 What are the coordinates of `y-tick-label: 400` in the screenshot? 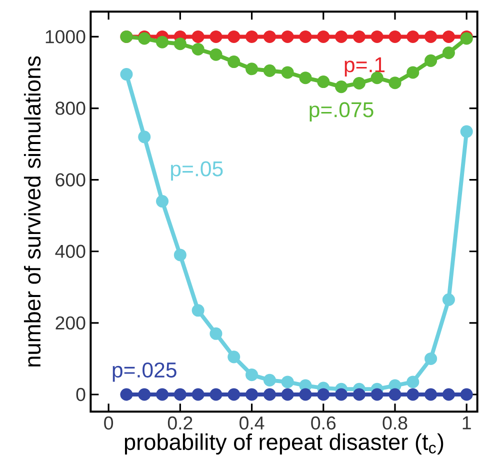 It's located at (70, 251).